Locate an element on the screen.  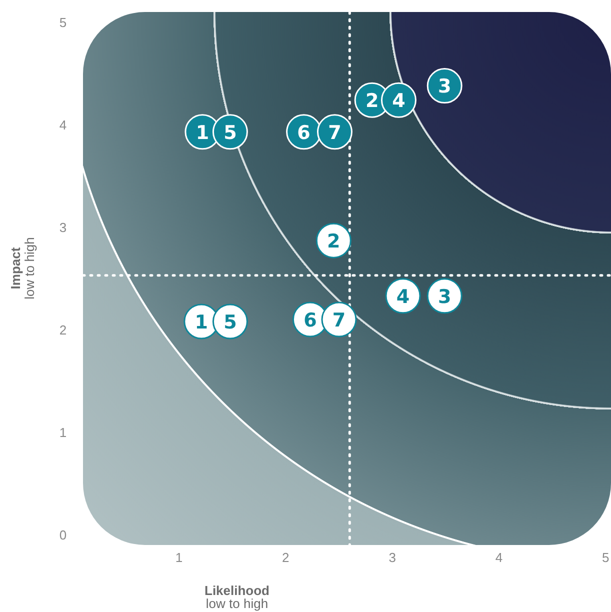
x-tick-label: 4 is located at coordinates (499, 557).